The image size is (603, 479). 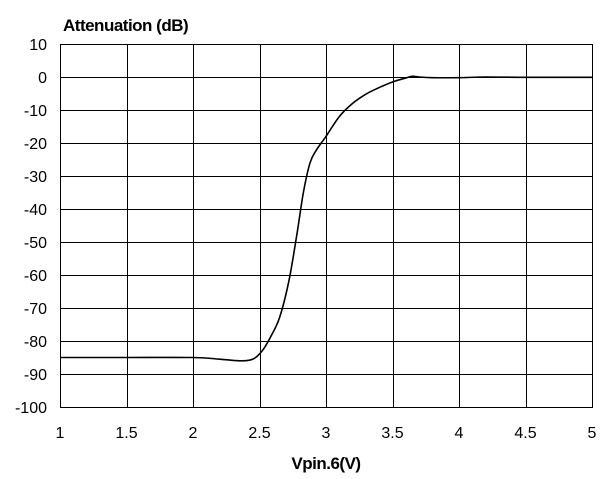 What do you see at coordinates (125, 25) in the screenshot?
I see `y-axis-title: Attenuation (dB)` at bounding box center [125, 25].